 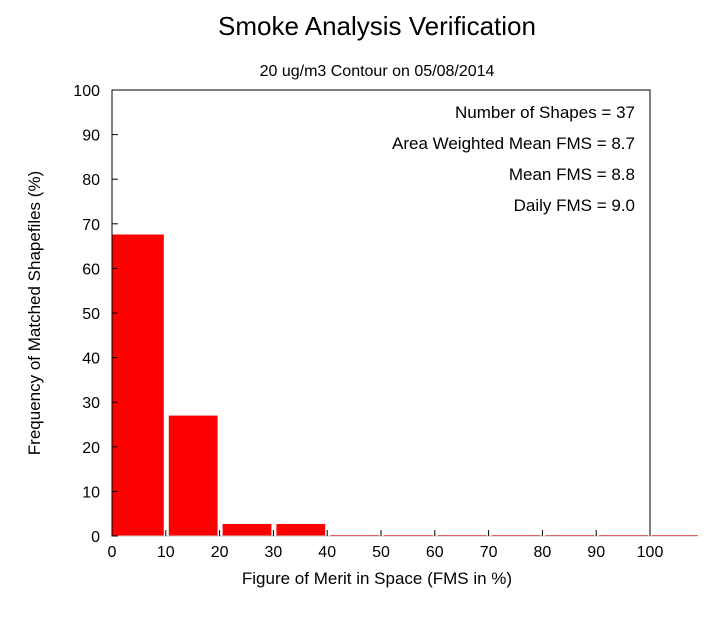 I want to click on x-tick-label: 60, so click(x=435, y=552).